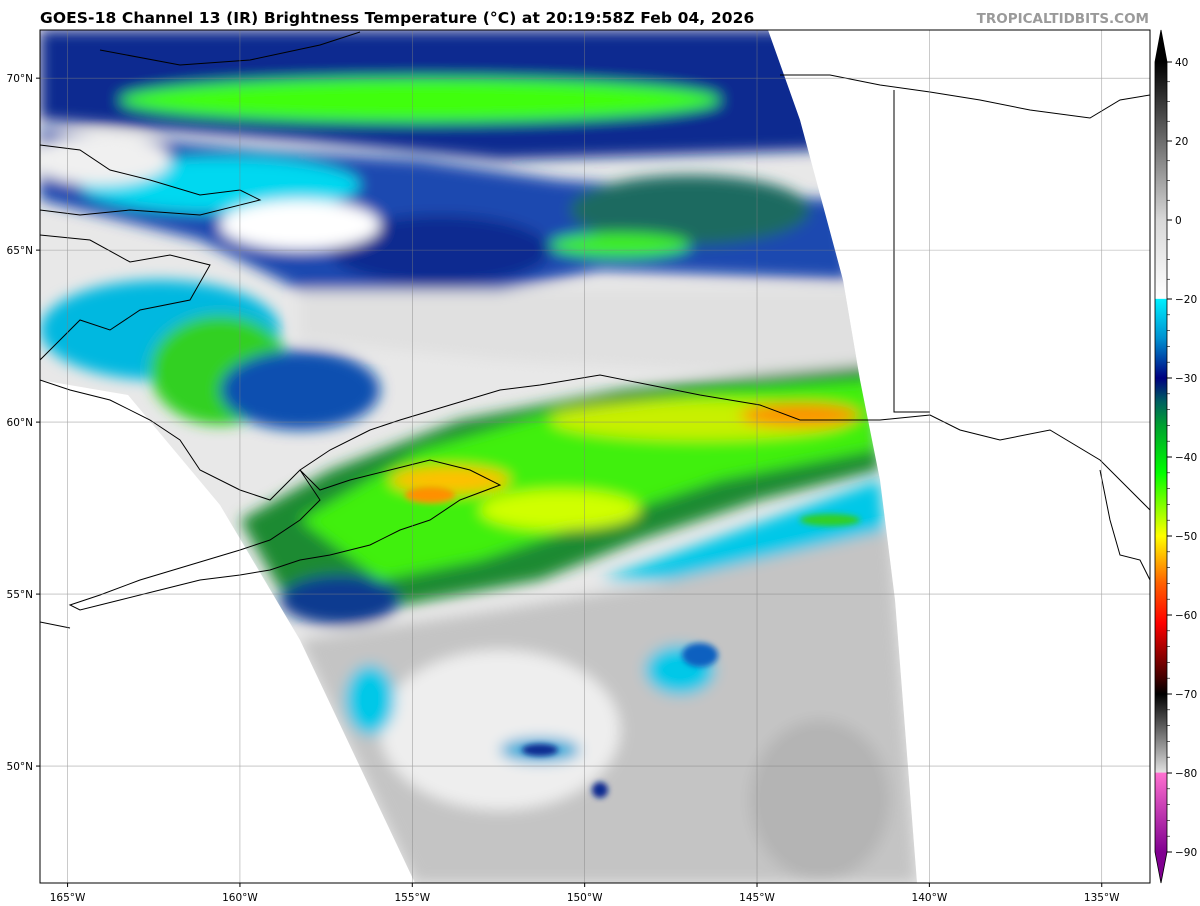 The image size is (1200, 906). I want to click on lon-tick-label: 165°W, so click(68, 898).